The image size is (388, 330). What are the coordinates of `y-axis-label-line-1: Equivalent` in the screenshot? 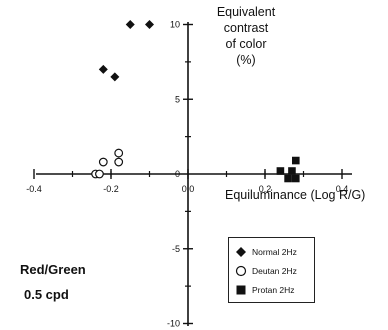 It's located at (246, 12).